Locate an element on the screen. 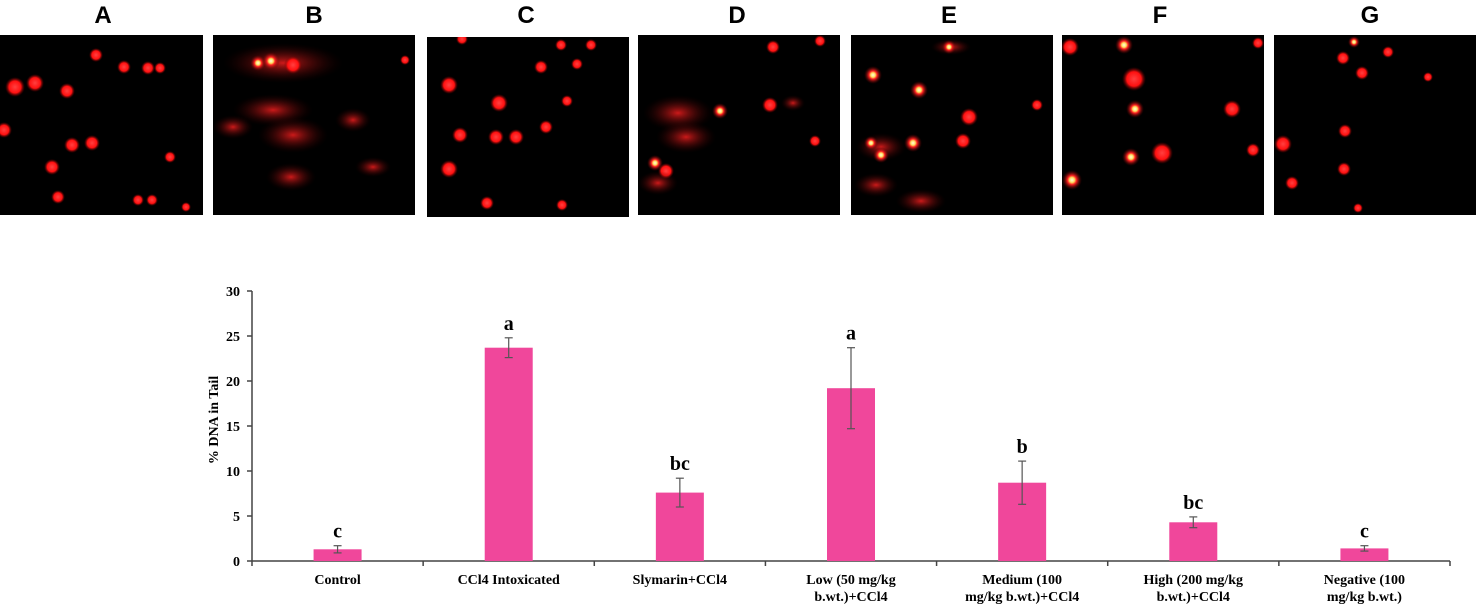 The width and height of the screenshot is (1479, 610). panel-label-b: B is located at coordinates (314, 15).